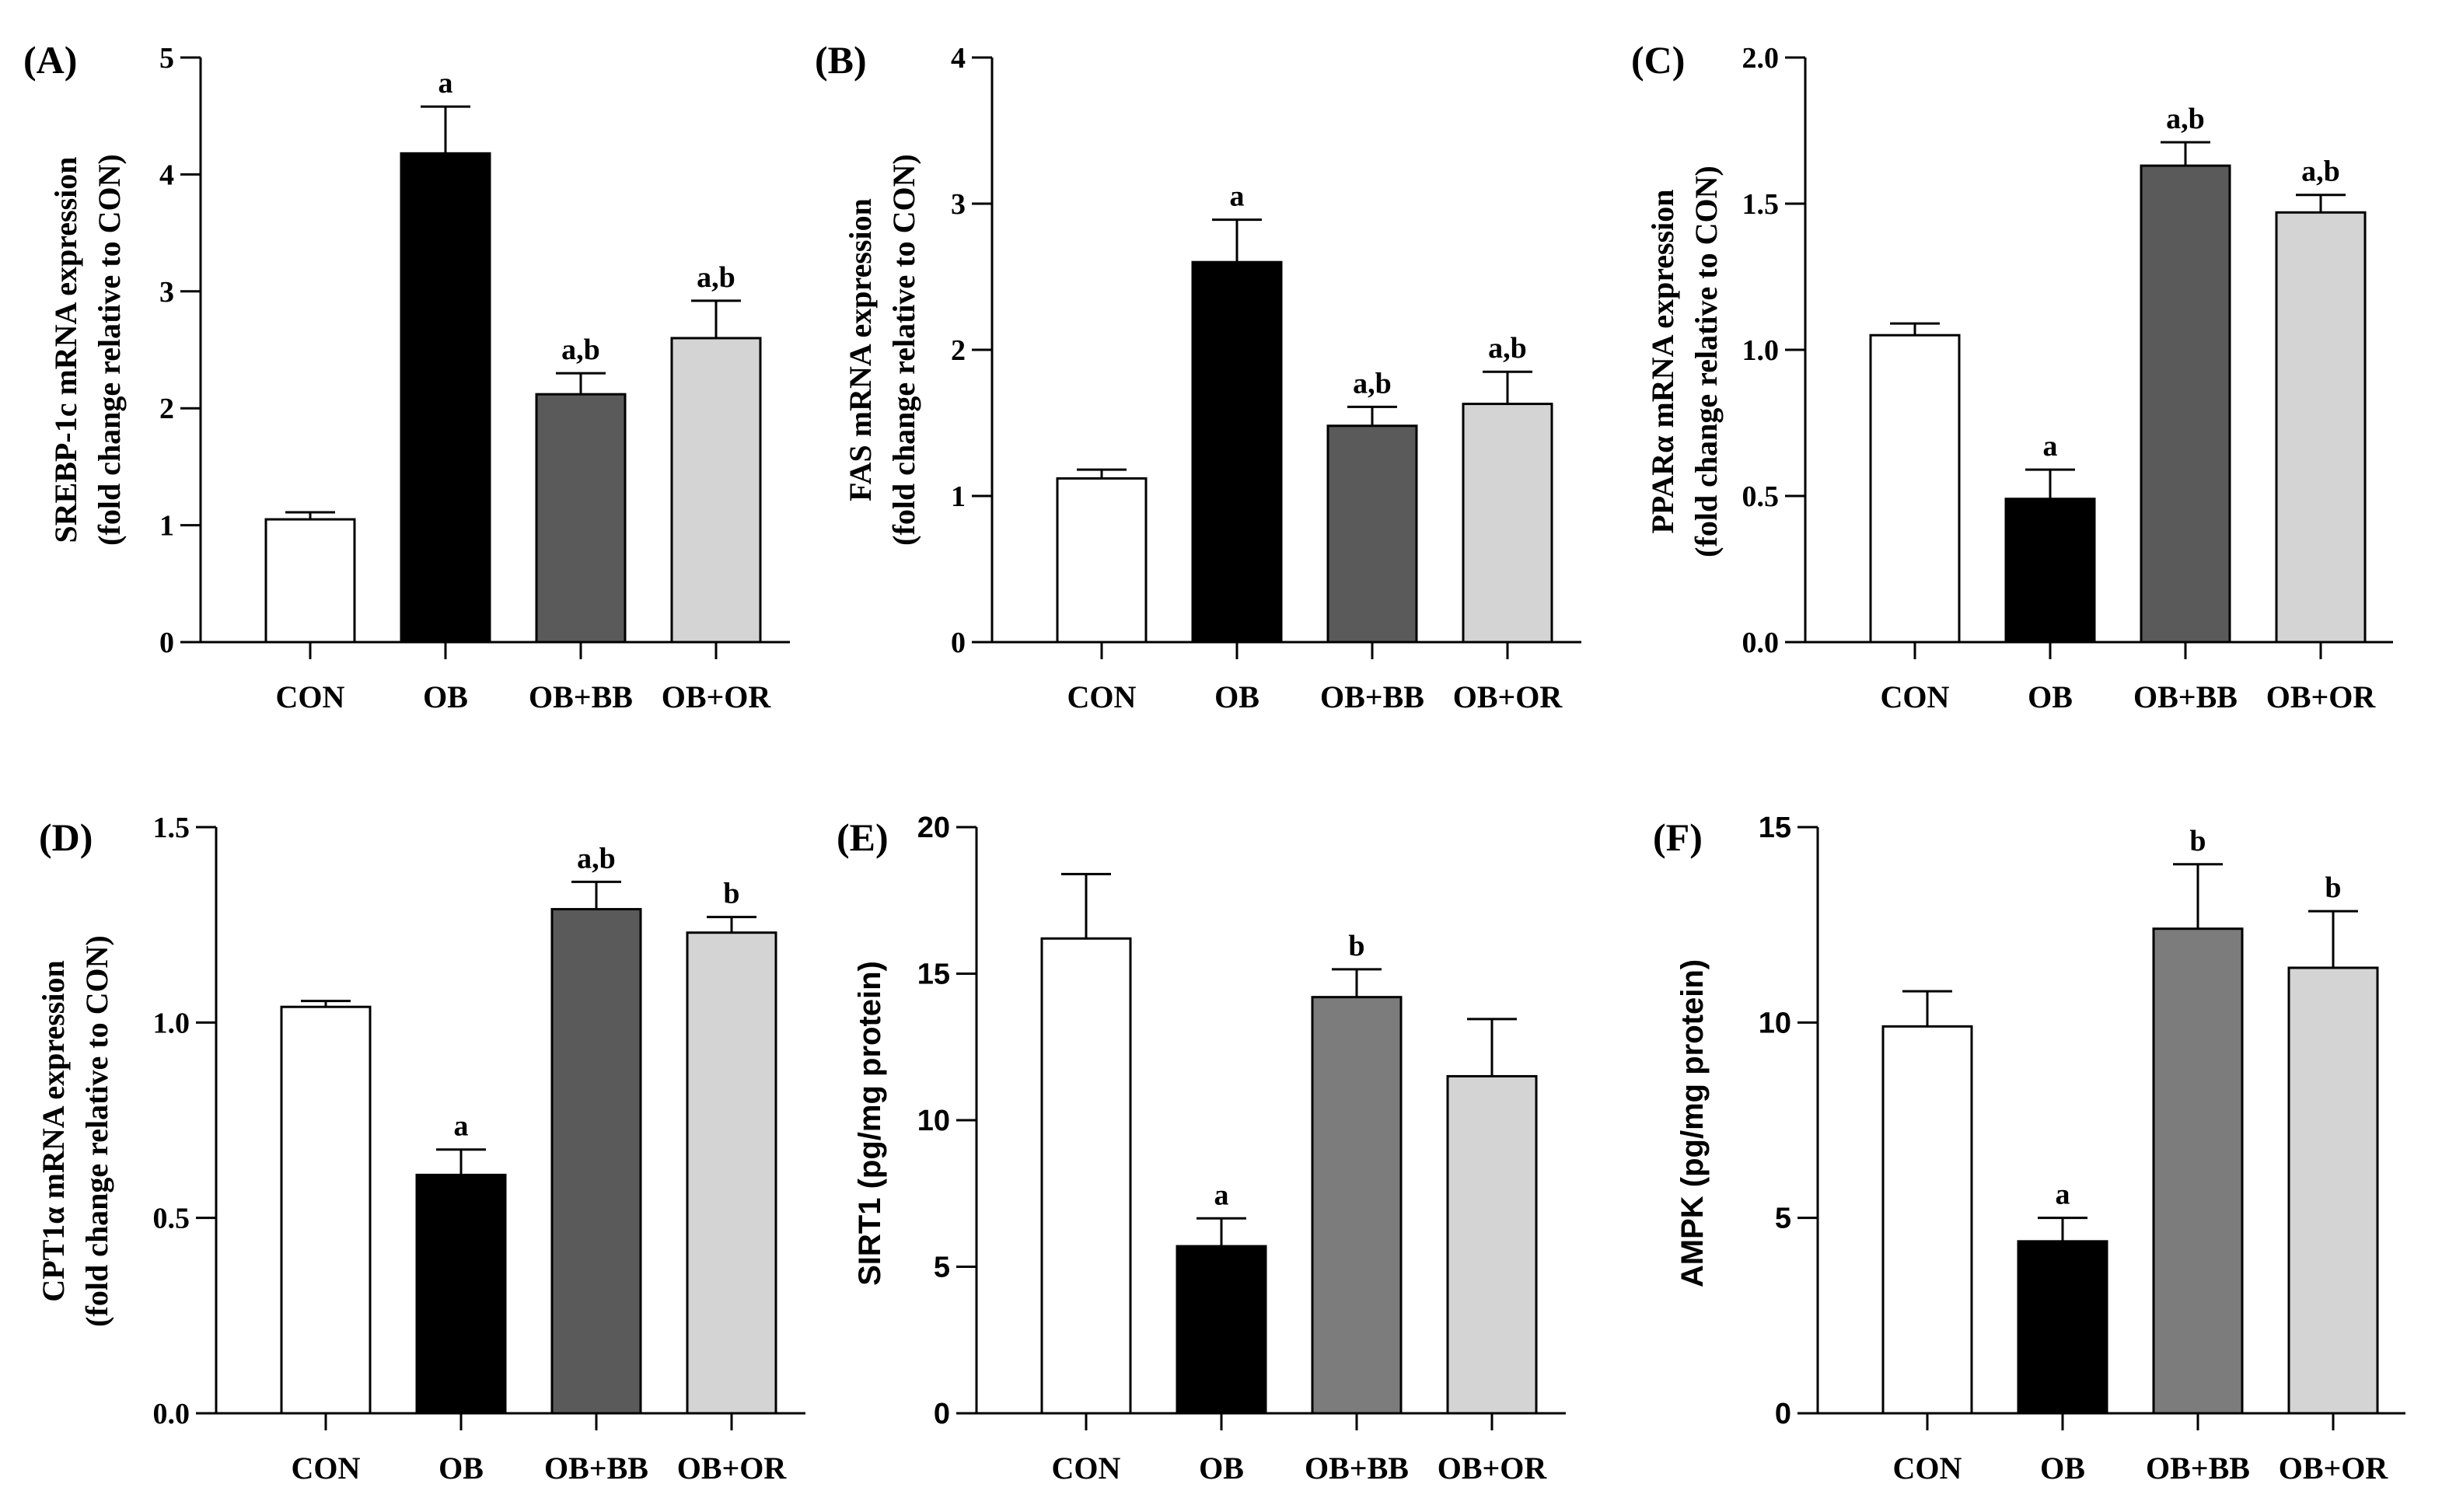 The width and height of the screenshot is (2449, 1512). I want to click on y-axis-label-line: SREBP-1c mRNA expression, so click(65, 349).